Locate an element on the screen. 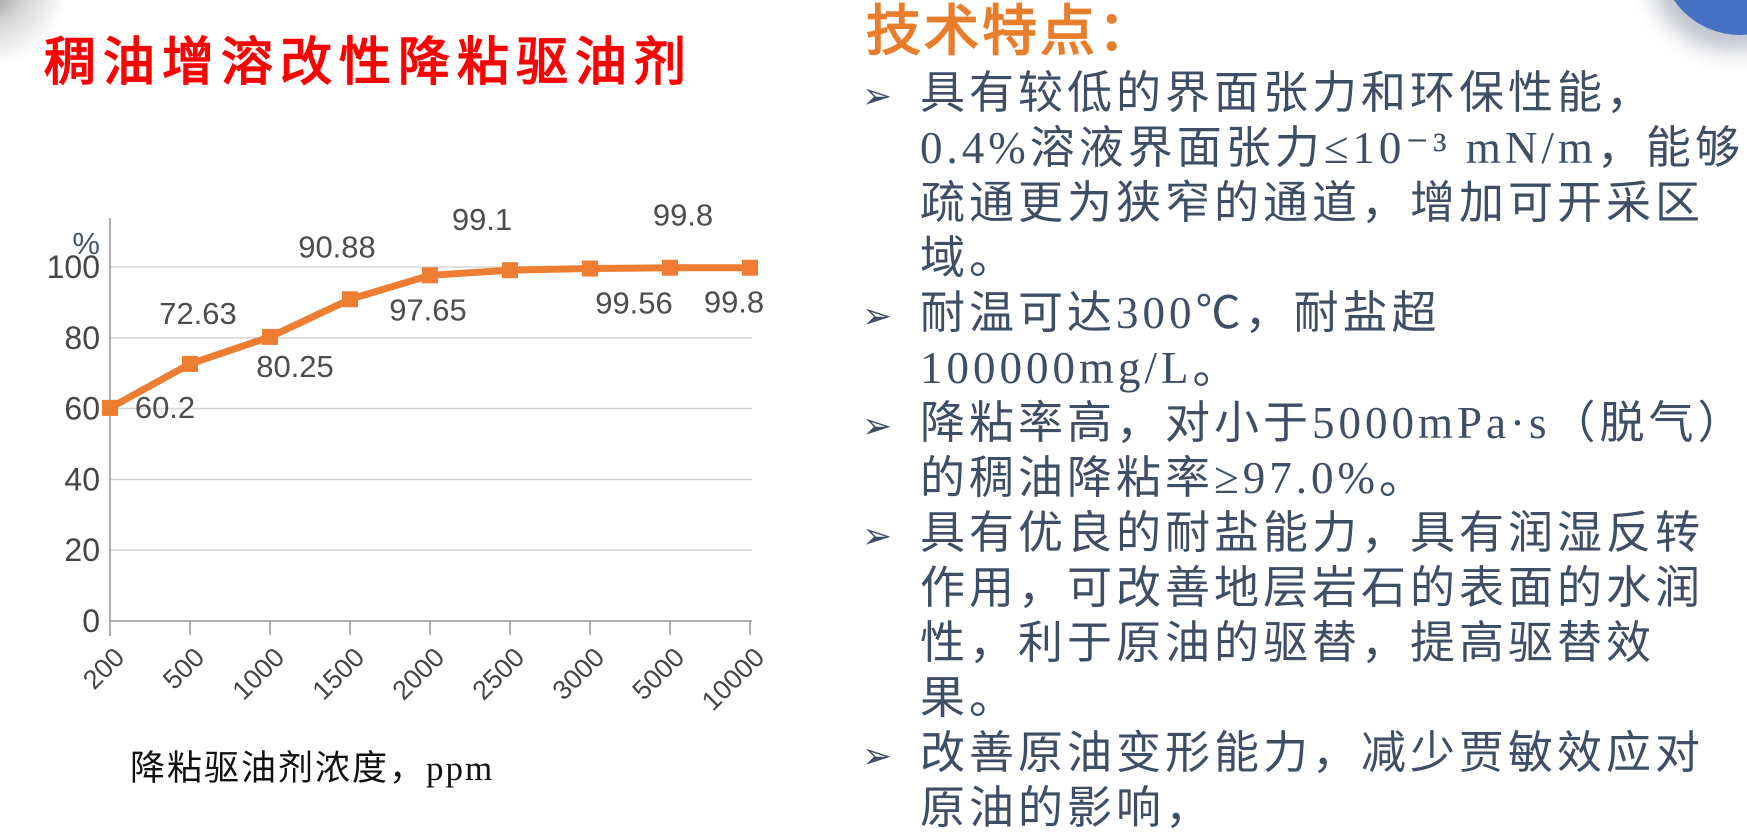 This screenshot has width=1747, height=836. x-tick-label: 1500 is located at coordinates (339, 674).